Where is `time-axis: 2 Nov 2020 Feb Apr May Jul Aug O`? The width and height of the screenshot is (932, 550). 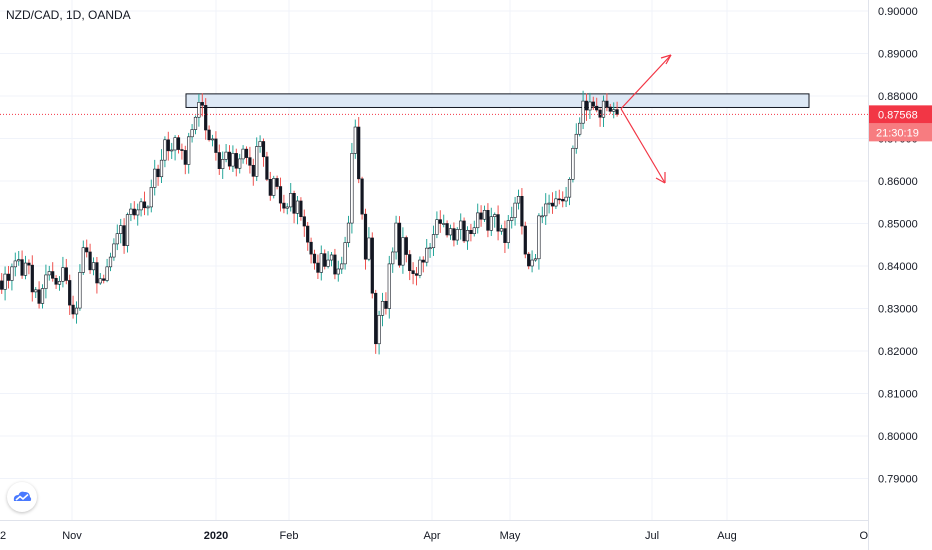 time-axis: 2 Nov 2020 Feb Apr May Jul Aug O is located at coordinates (434, 531).